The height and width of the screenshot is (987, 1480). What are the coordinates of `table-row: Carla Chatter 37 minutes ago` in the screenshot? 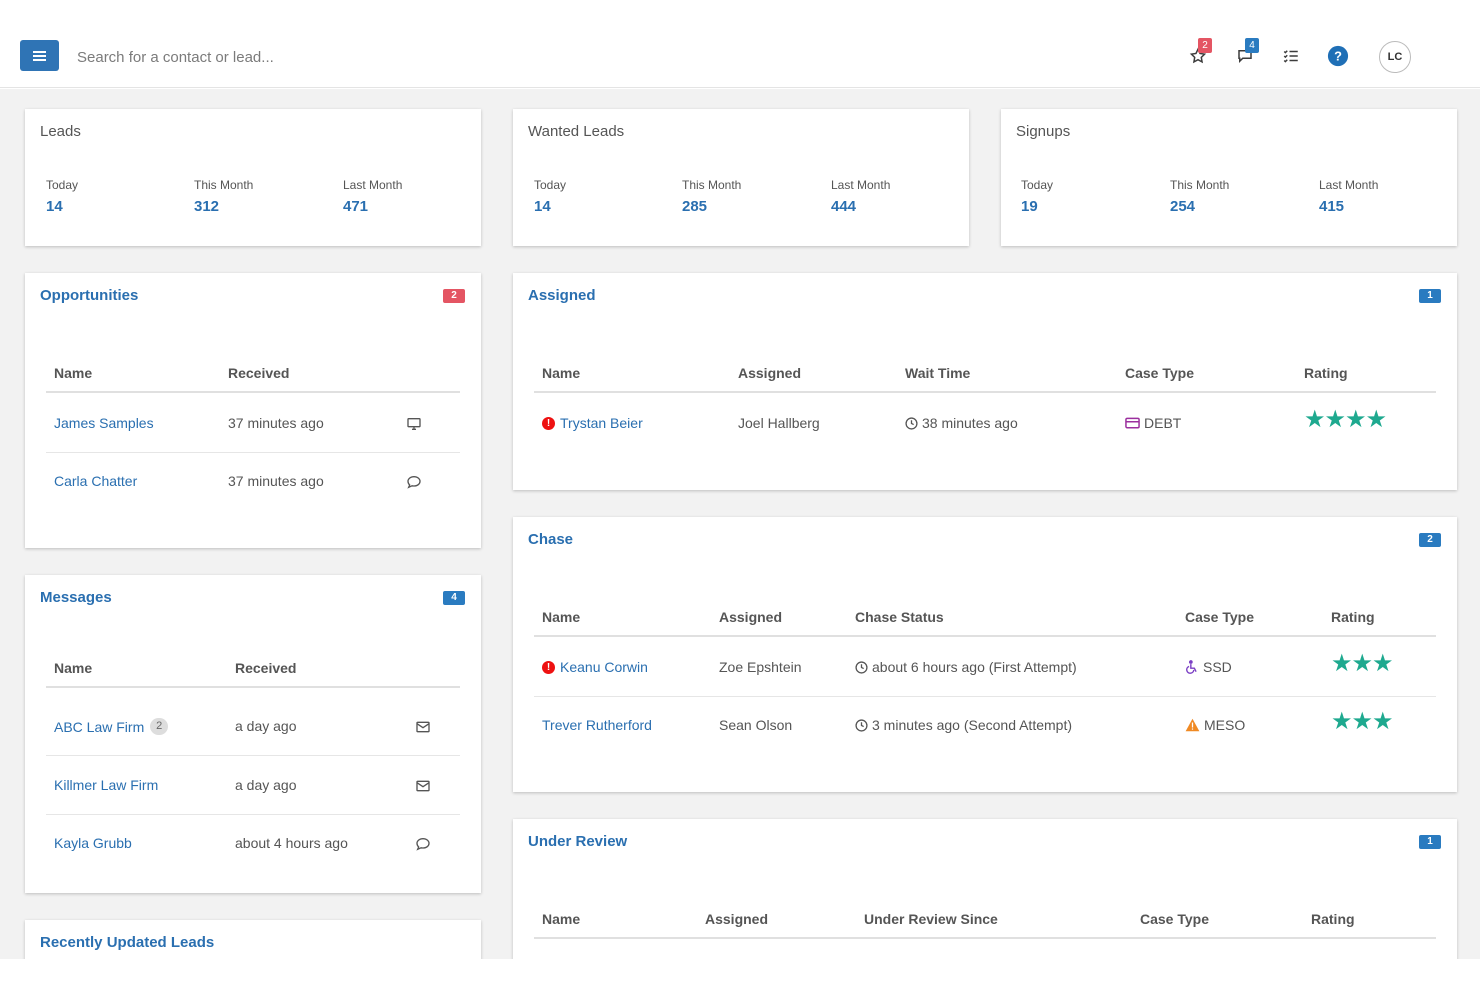 It's located at (253, 482).